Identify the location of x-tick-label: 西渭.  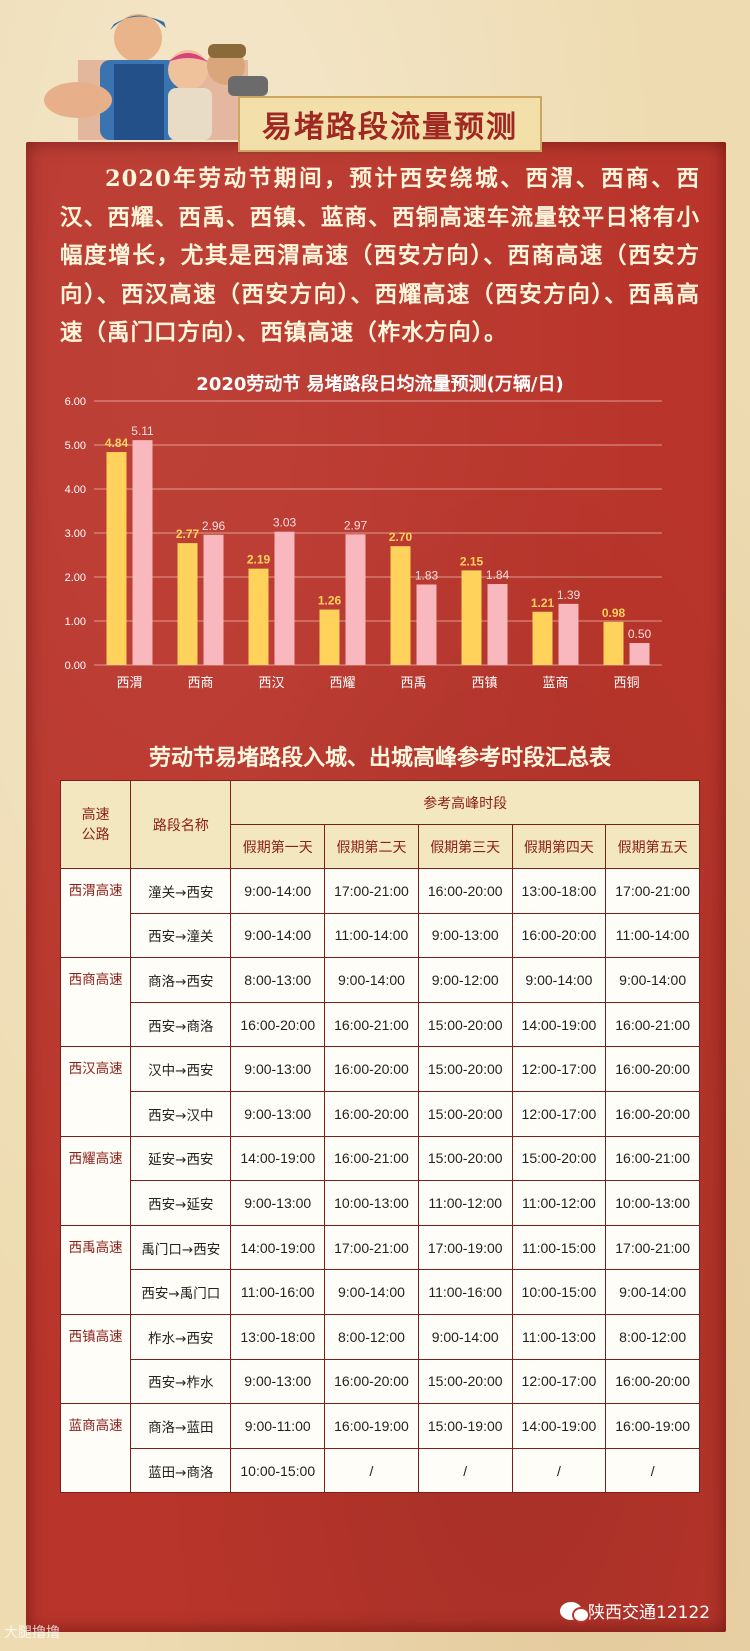
(129, 683).